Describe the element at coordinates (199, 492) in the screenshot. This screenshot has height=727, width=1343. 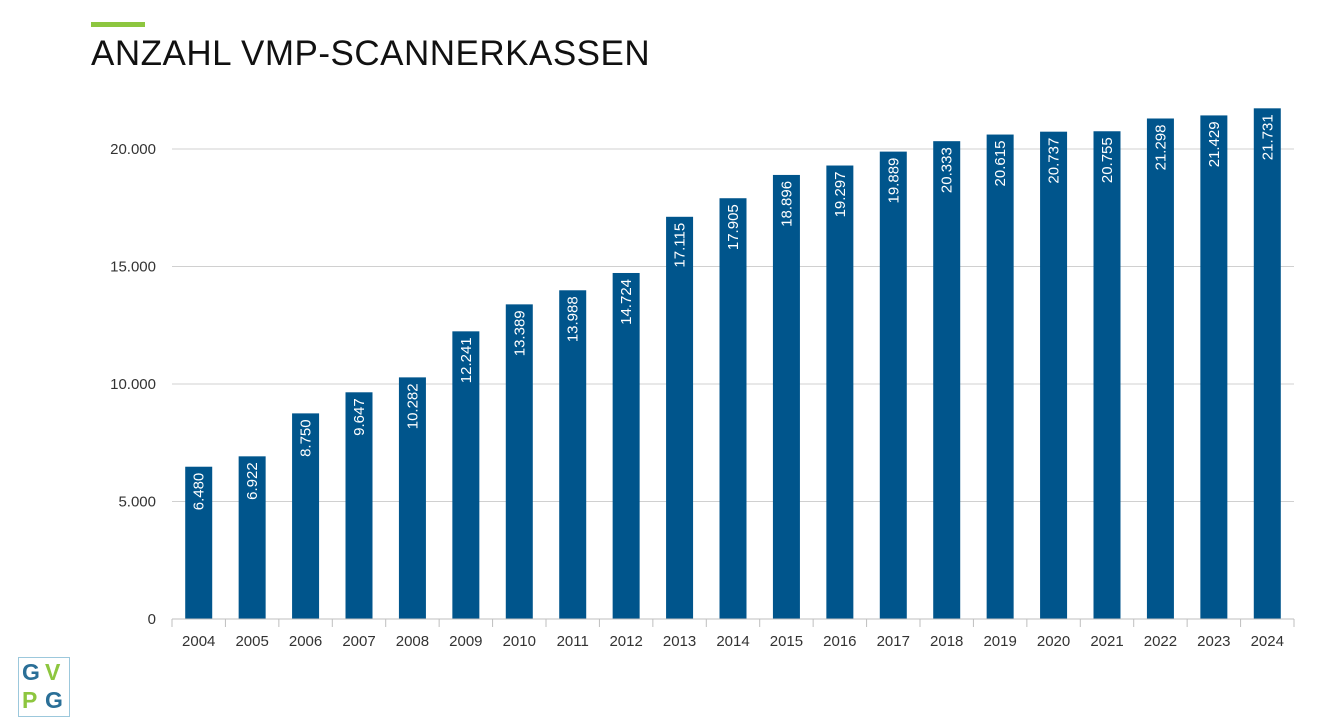
I see `data-label: 6.480` at that location.